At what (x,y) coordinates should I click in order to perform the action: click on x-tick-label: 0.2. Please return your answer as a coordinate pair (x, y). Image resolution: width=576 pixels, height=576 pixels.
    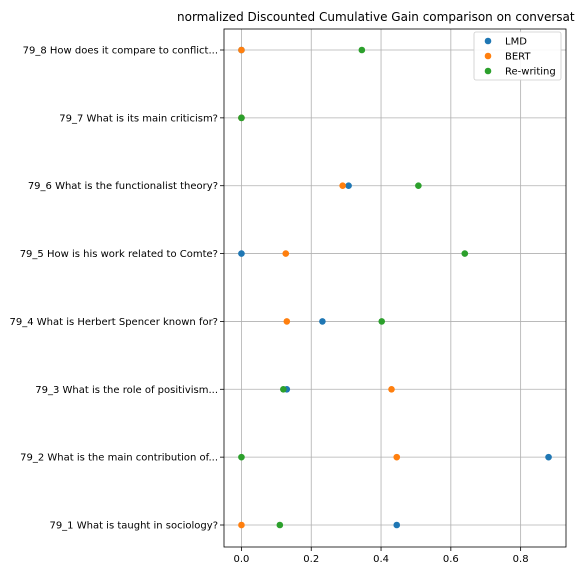
    Looking at the image, I should click on (311, 559).